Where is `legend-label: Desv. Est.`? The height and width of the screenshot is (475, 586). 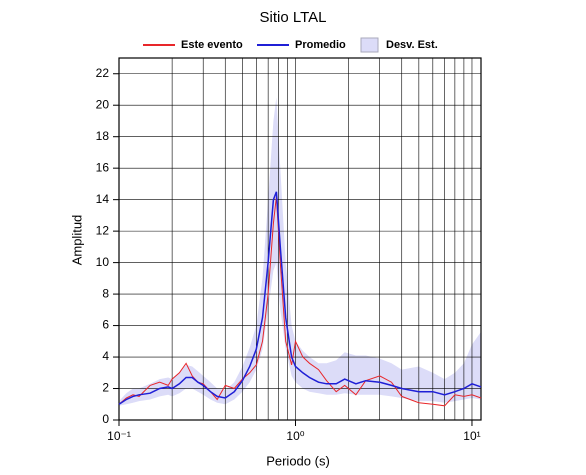
legend-label: Desv. Est. is located at coordinates (412, 45).